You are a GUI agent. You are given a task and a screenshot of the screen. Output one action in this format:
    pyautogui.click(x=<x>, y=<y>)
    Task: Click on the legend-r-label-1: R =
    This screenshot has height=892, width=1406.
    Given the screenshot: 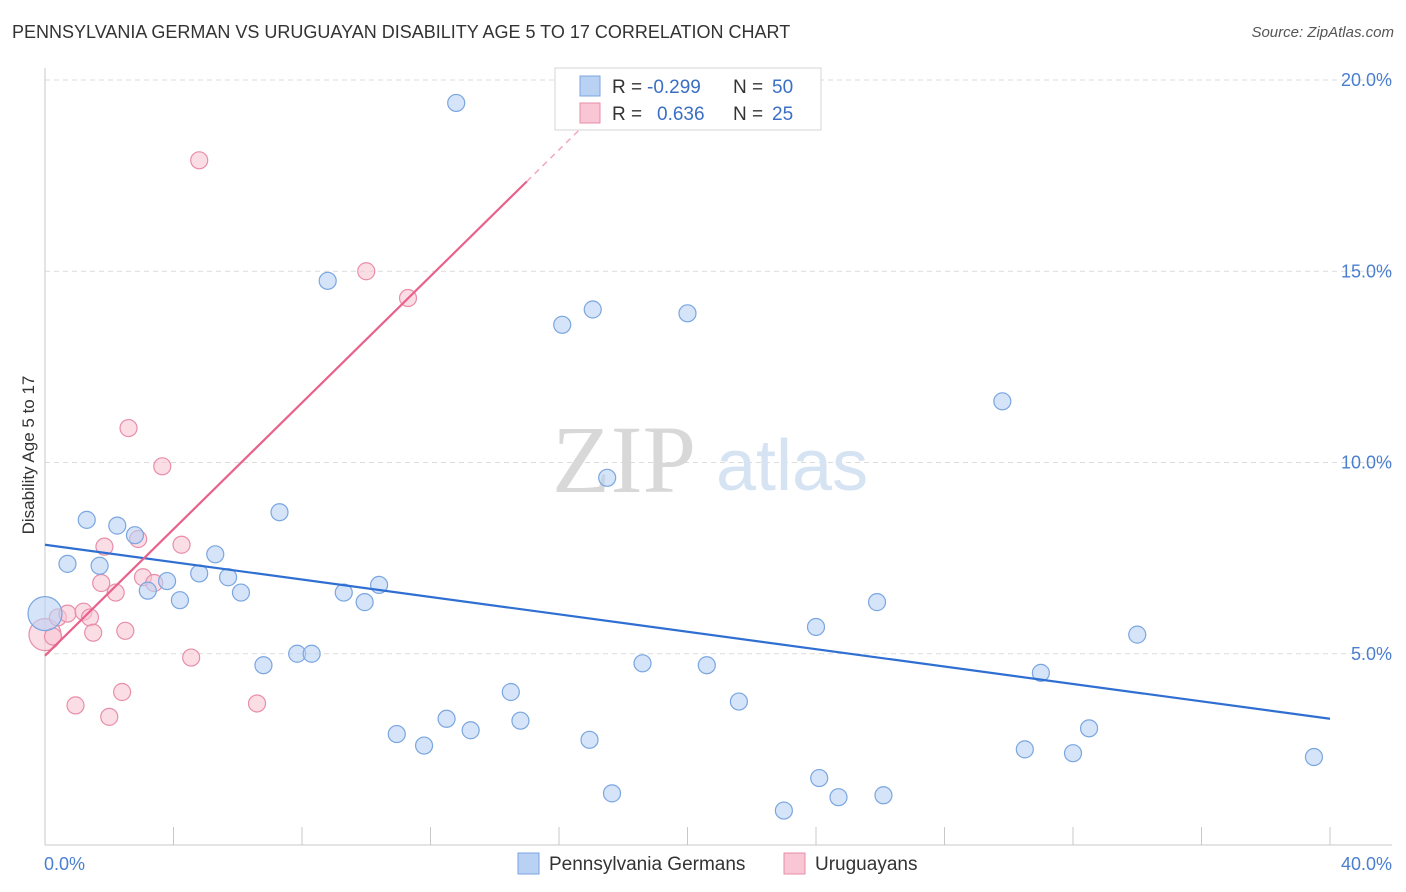 What is the action you would take?
    pyautogui.click(x=627, y=87)
    